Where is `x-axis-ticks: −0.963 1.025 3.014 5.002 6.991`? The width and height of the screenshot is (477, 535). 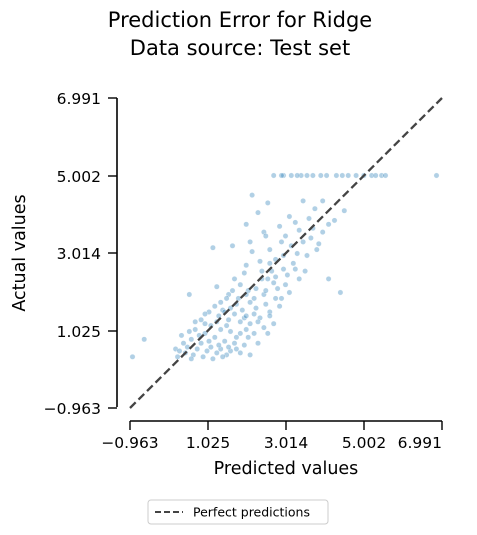
x-axis-ticks: −0.963 1.025 3.014 5.002 6.991 is located at coordinates (272, 436).